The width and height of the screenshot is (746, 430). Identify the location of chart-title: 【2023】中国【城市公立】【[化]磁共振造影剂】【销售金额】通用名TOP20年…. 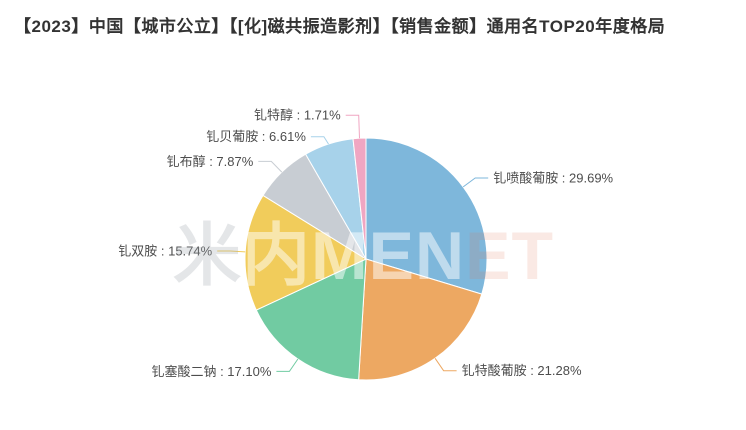
(340, 26).